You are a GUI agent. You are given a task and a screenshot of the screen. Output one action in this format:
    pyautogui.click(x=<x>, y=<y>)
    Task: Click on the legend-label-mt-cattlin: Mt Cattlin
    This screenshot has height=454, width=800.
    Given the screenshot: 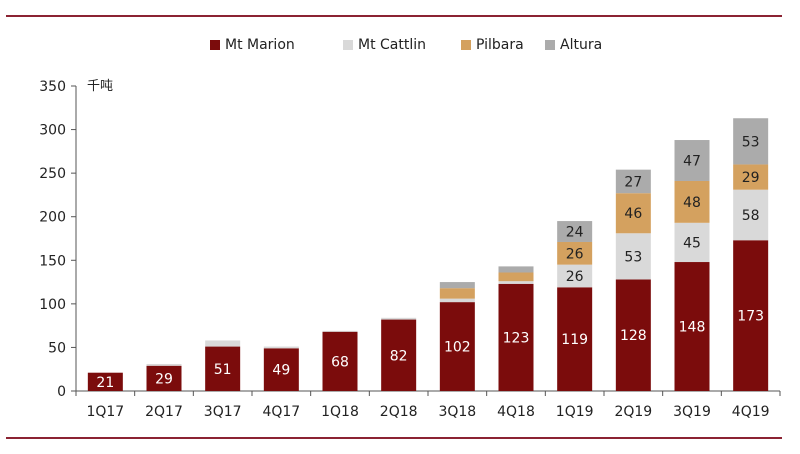 What is the action you would take?
    pyautogui.click(x=392, y=45)
    